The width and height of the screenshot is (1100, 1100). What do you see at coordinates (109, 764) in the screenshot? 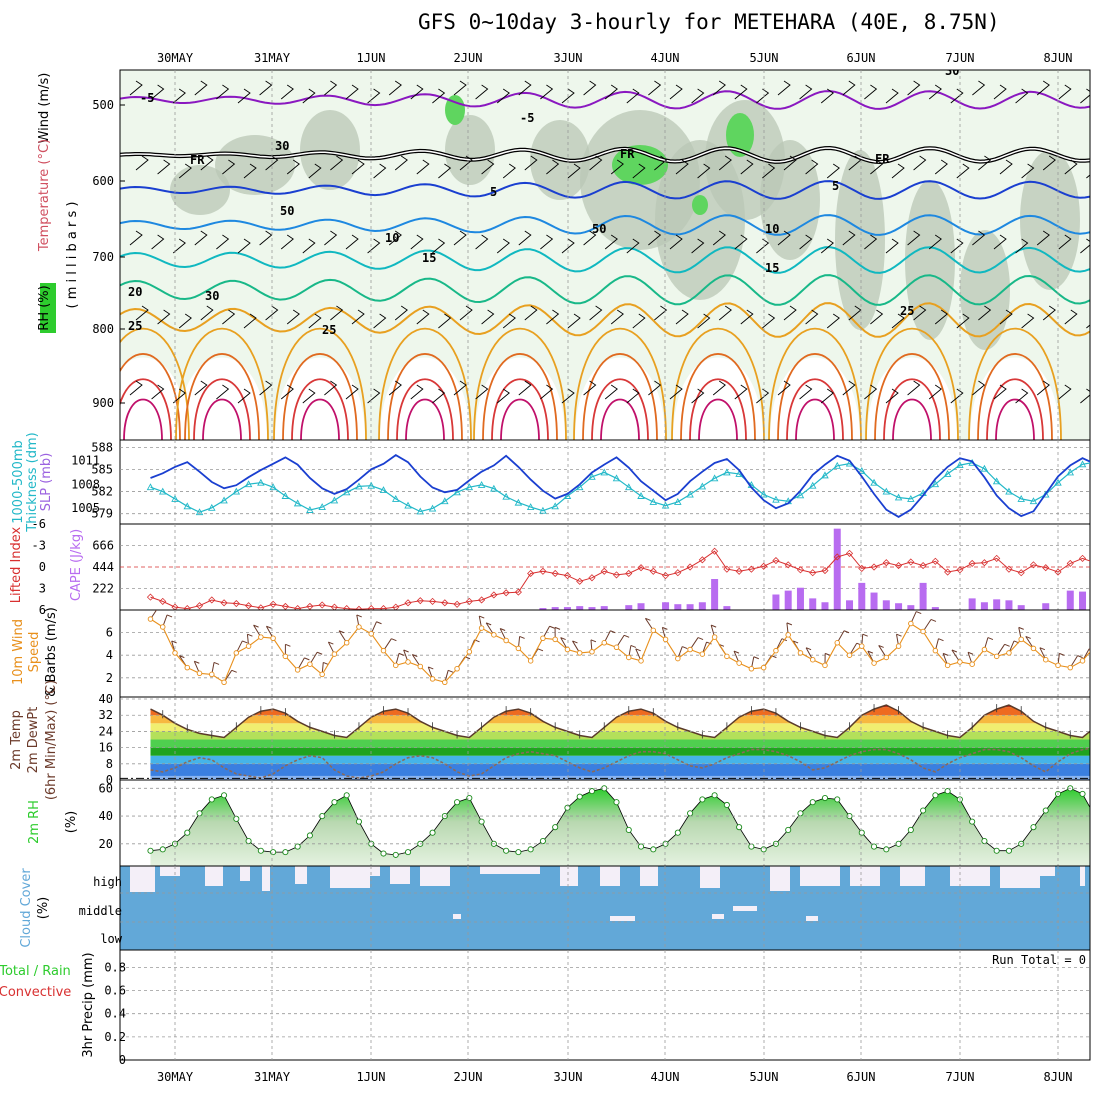
I see `y-tick-label: 8` at bounding box center [109, 764].